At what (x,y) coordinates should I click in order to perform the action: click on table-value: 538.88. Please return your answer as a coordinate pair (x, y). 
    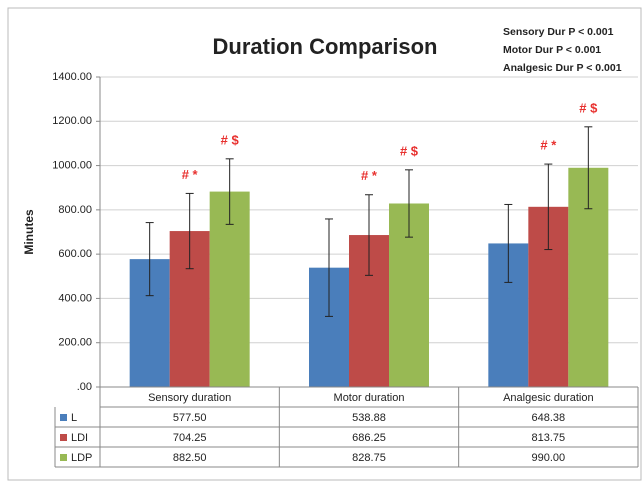
    Looking at the image, I should click on (369, 418).